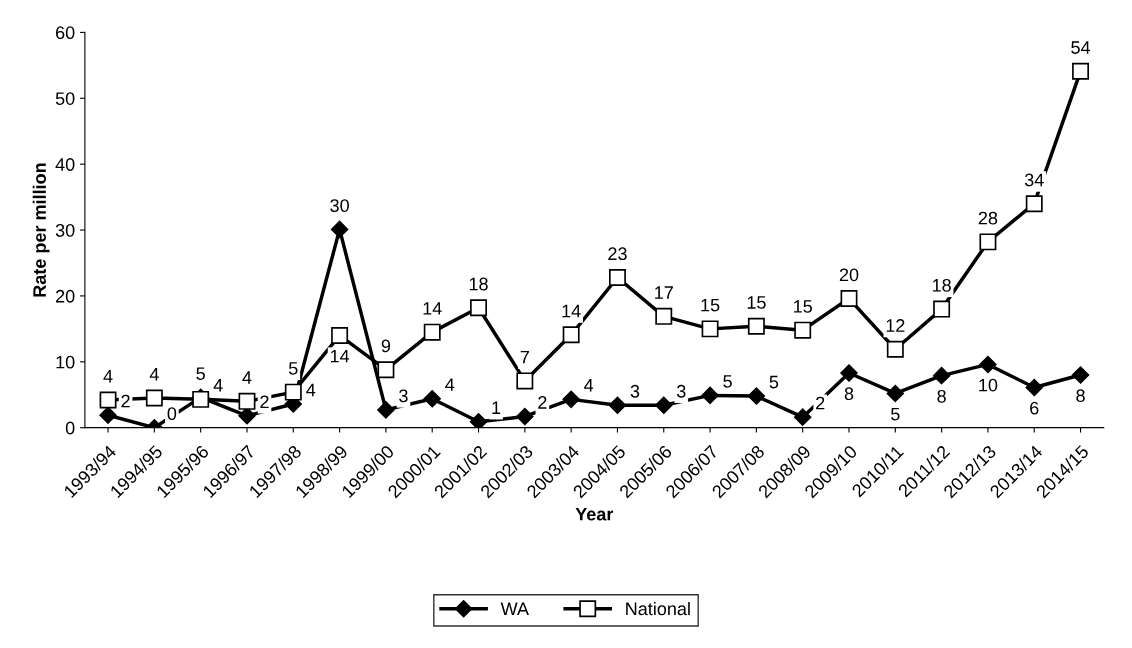  I want to click on data-label: 20, so click(849, 275).